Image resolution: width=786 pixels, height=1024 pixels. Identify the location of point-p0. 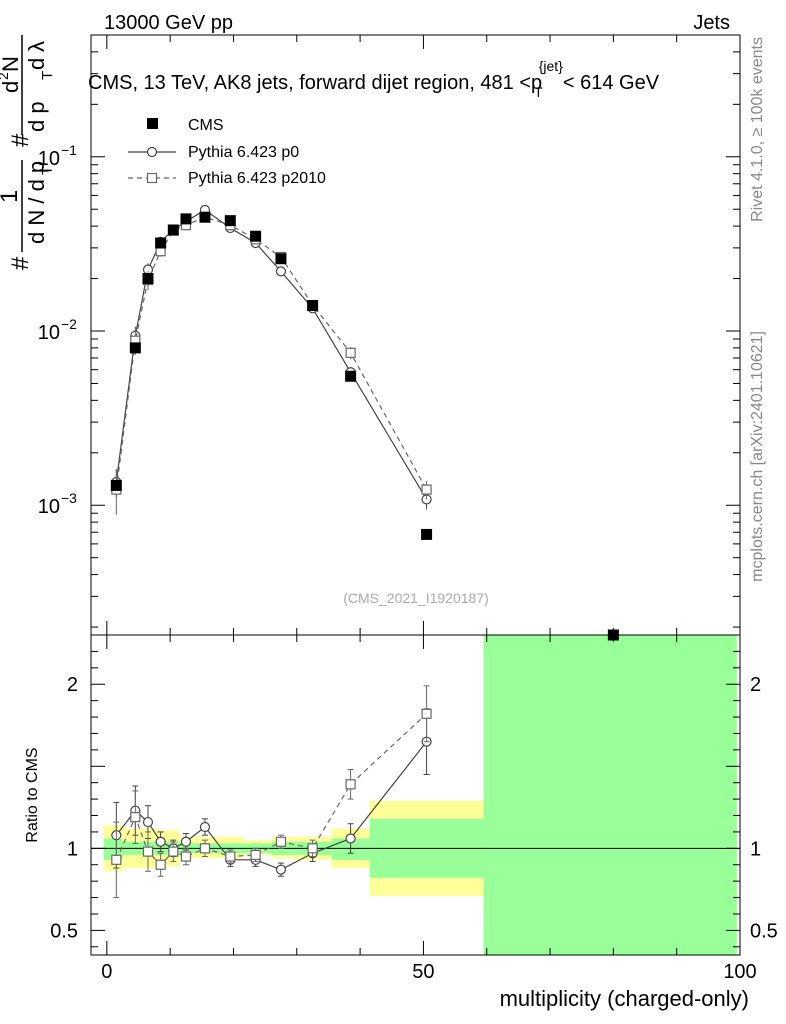
(281, 271).